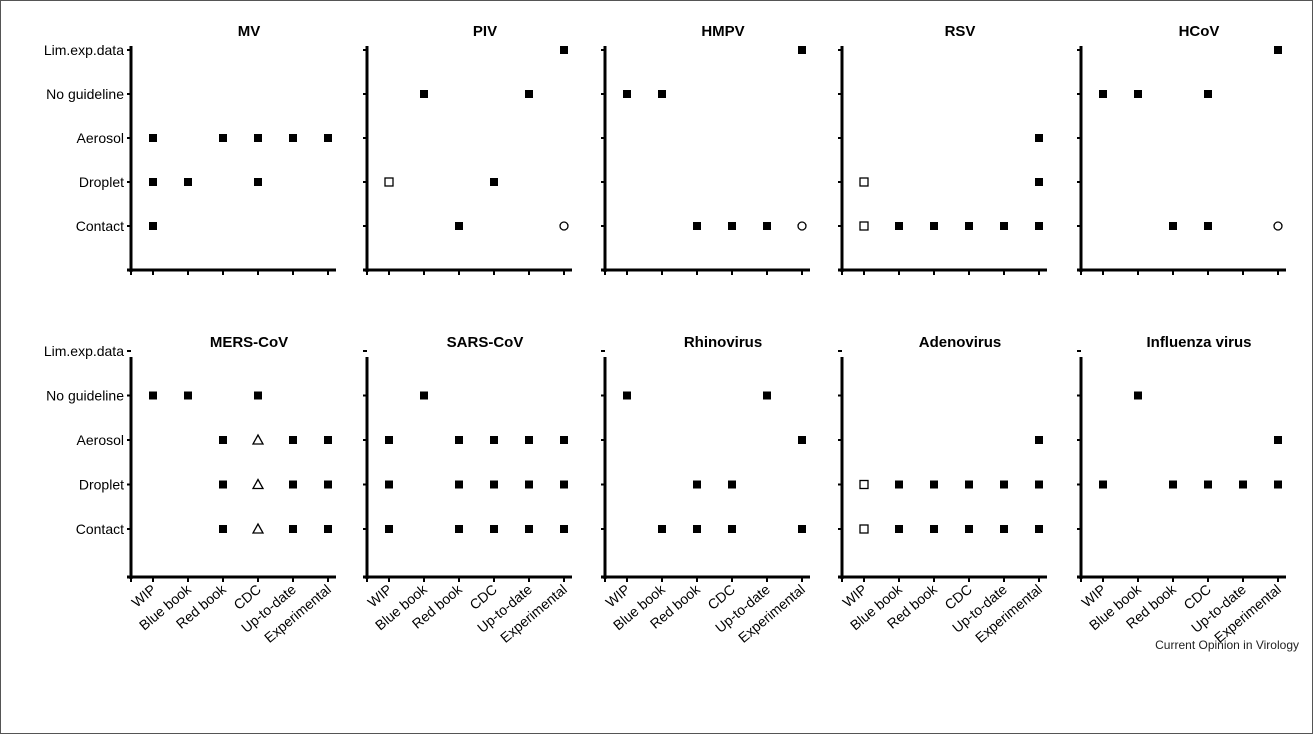  What do you see at coordinates (249, 31) in the screenshot?
I see `panel-title-mv: MV` at bounding box center [249, 31].